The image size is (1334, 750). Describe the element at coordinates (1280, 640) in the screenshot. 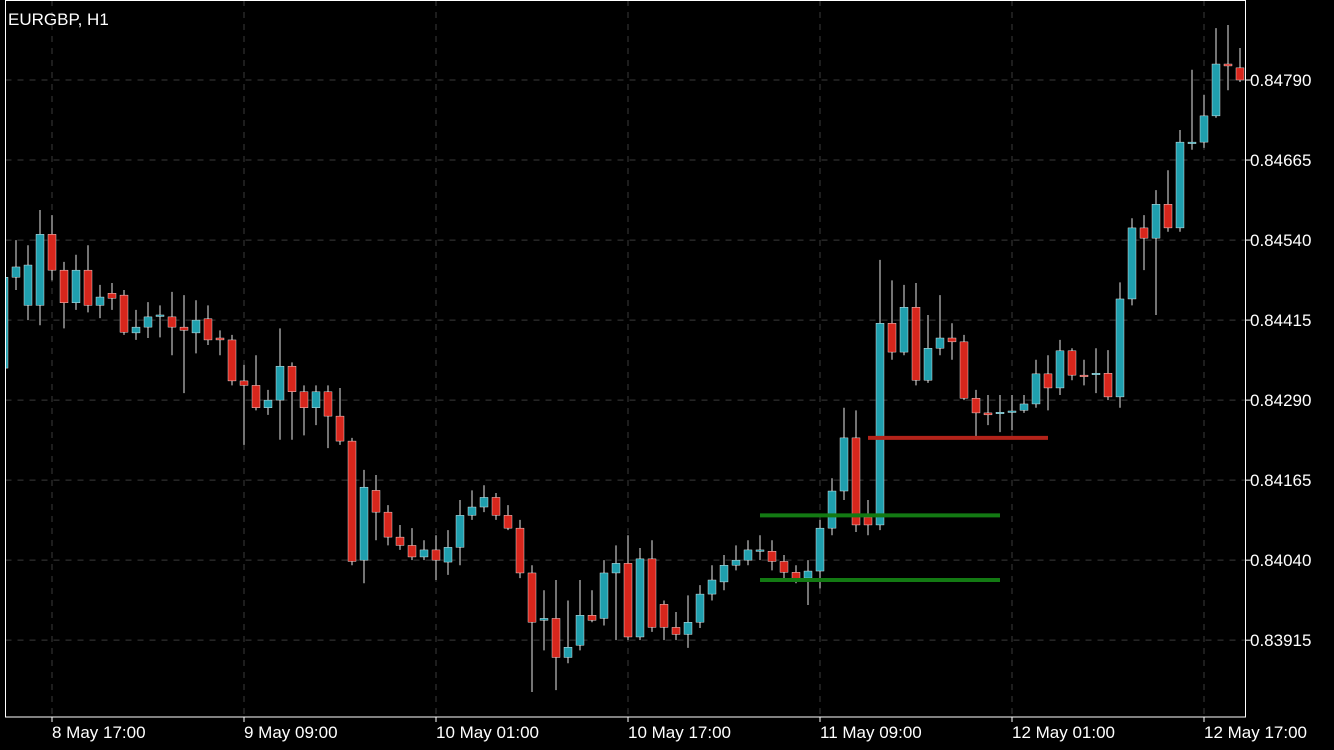

I see `y-tick-label: 0.83915` at that location.